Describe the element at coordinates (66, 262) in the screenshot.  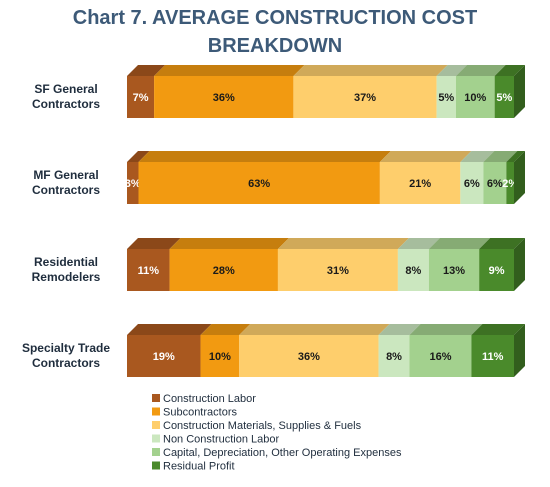
I see `category-label-line: Residential` at that location.